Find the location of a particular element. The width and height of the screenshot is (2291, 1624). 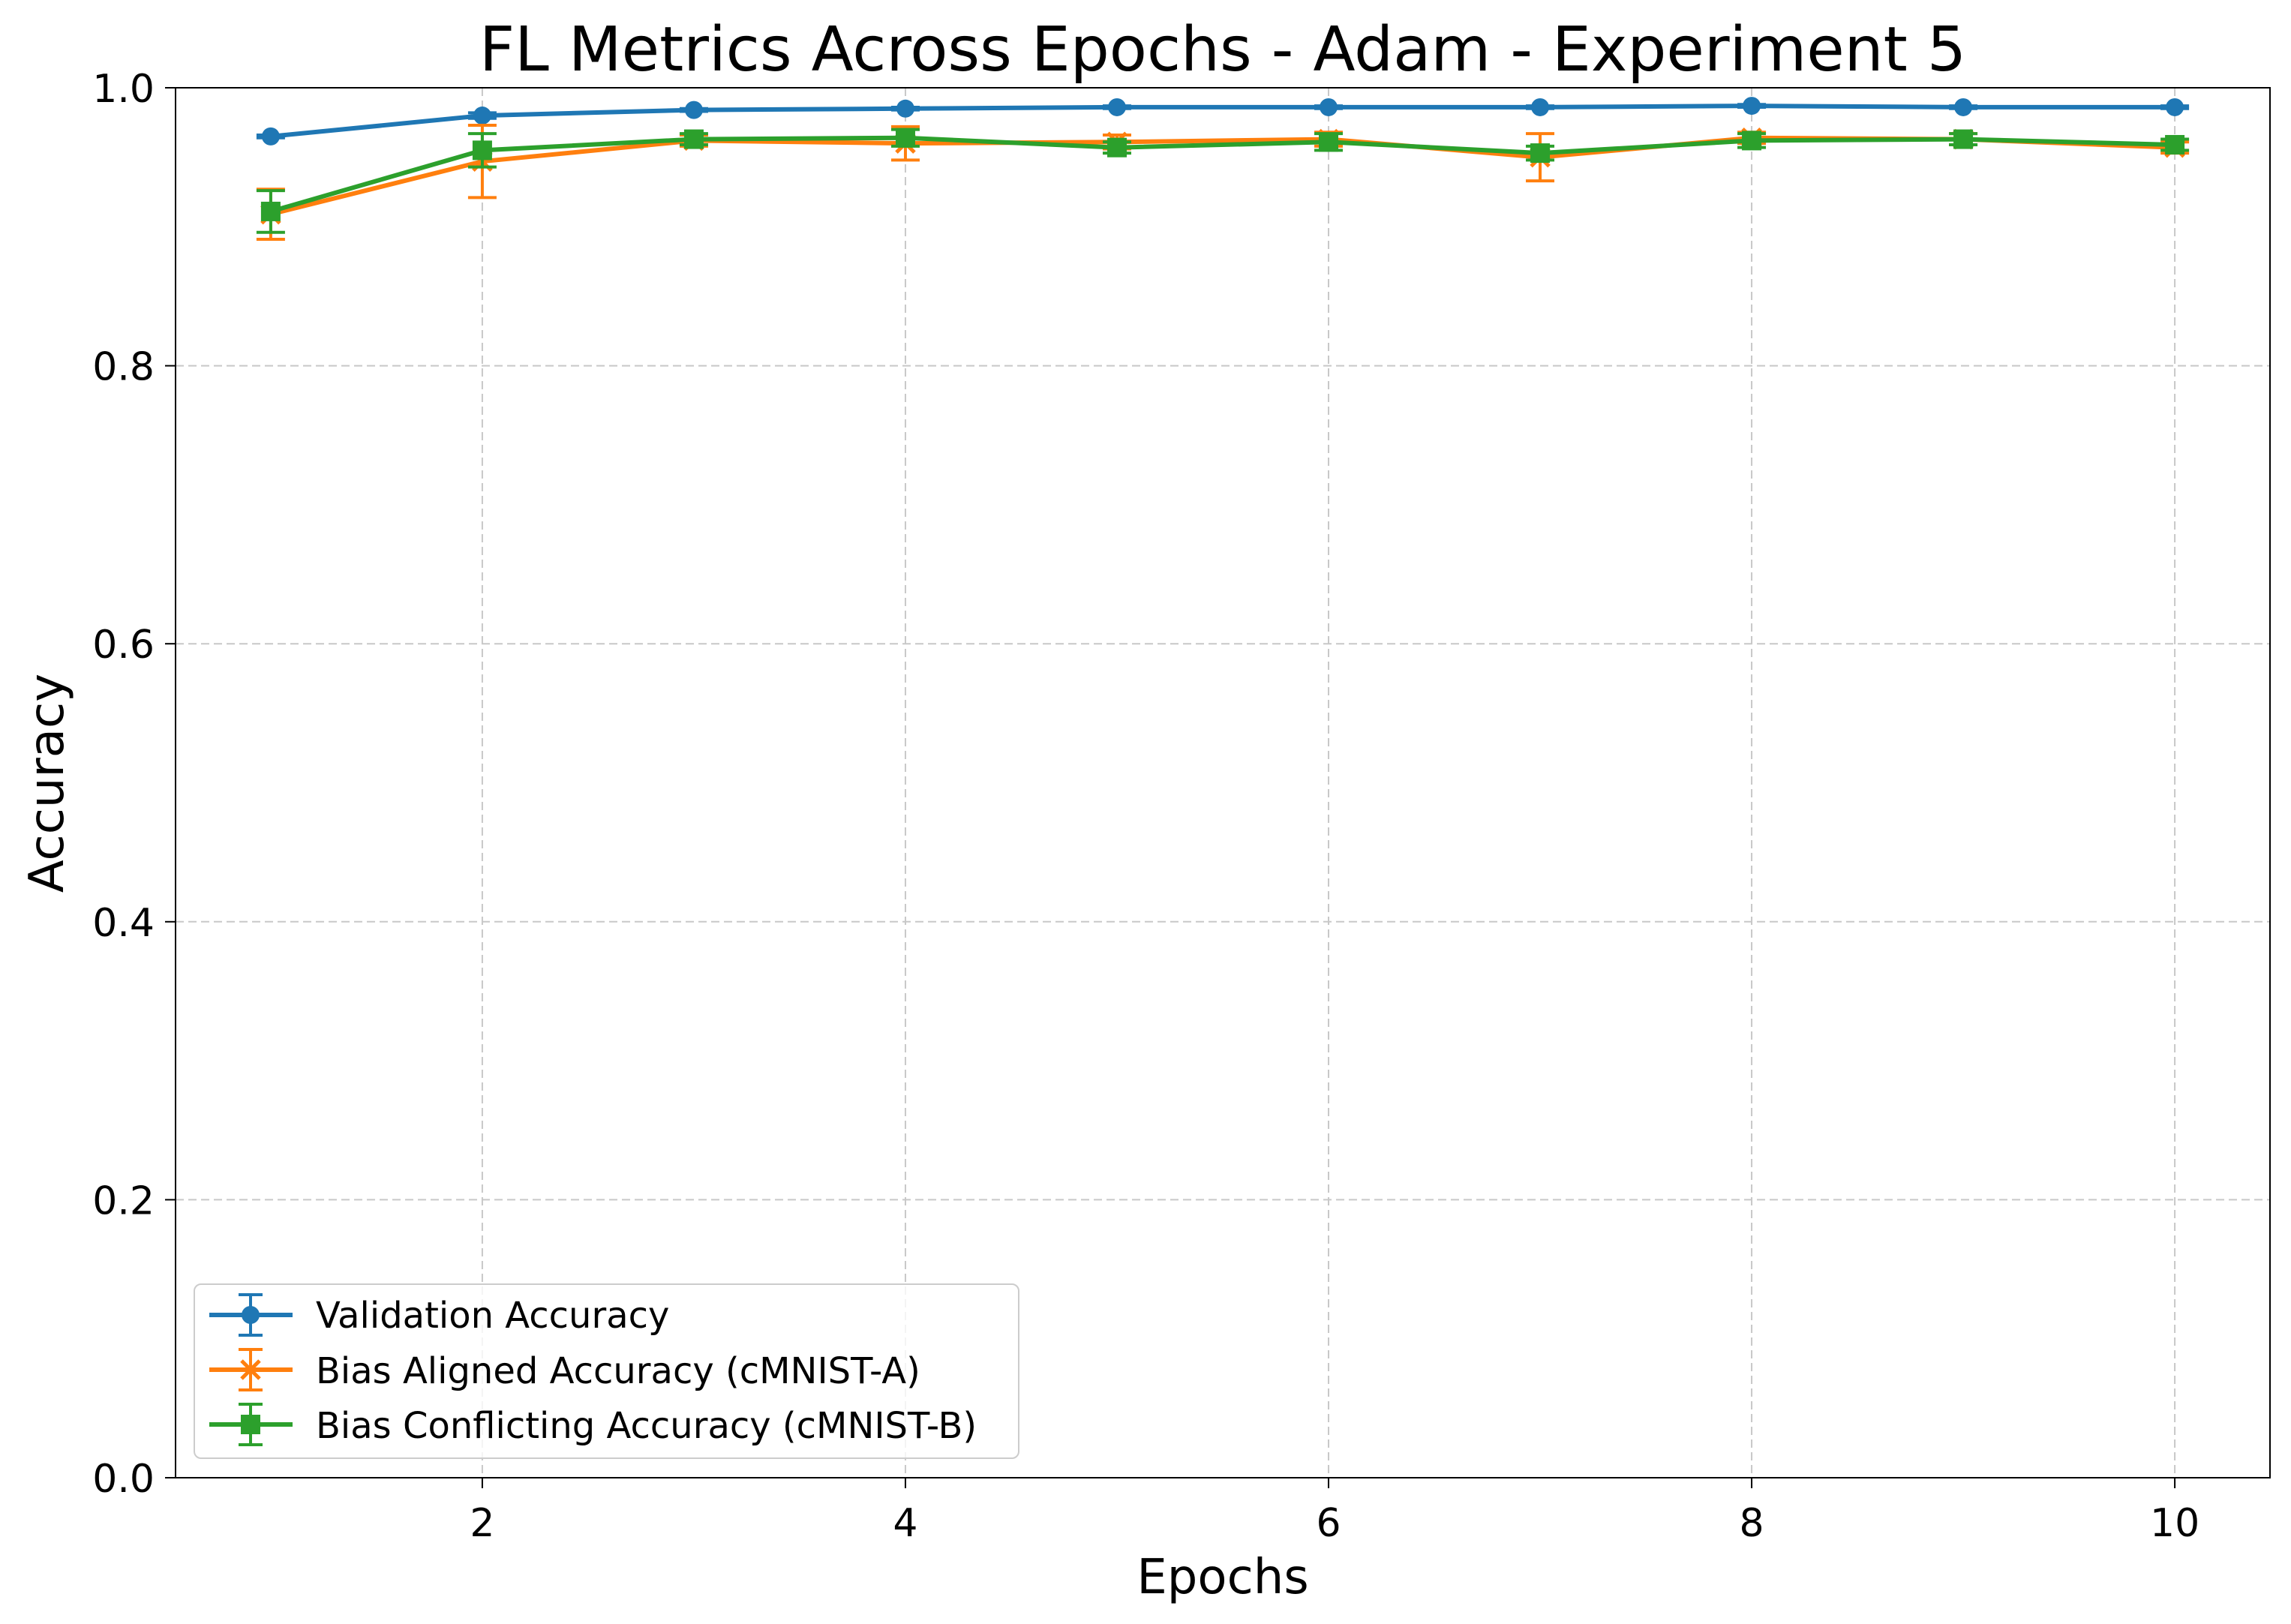

x-axis-label: Epochs is located at coordinates (1222, 1577).